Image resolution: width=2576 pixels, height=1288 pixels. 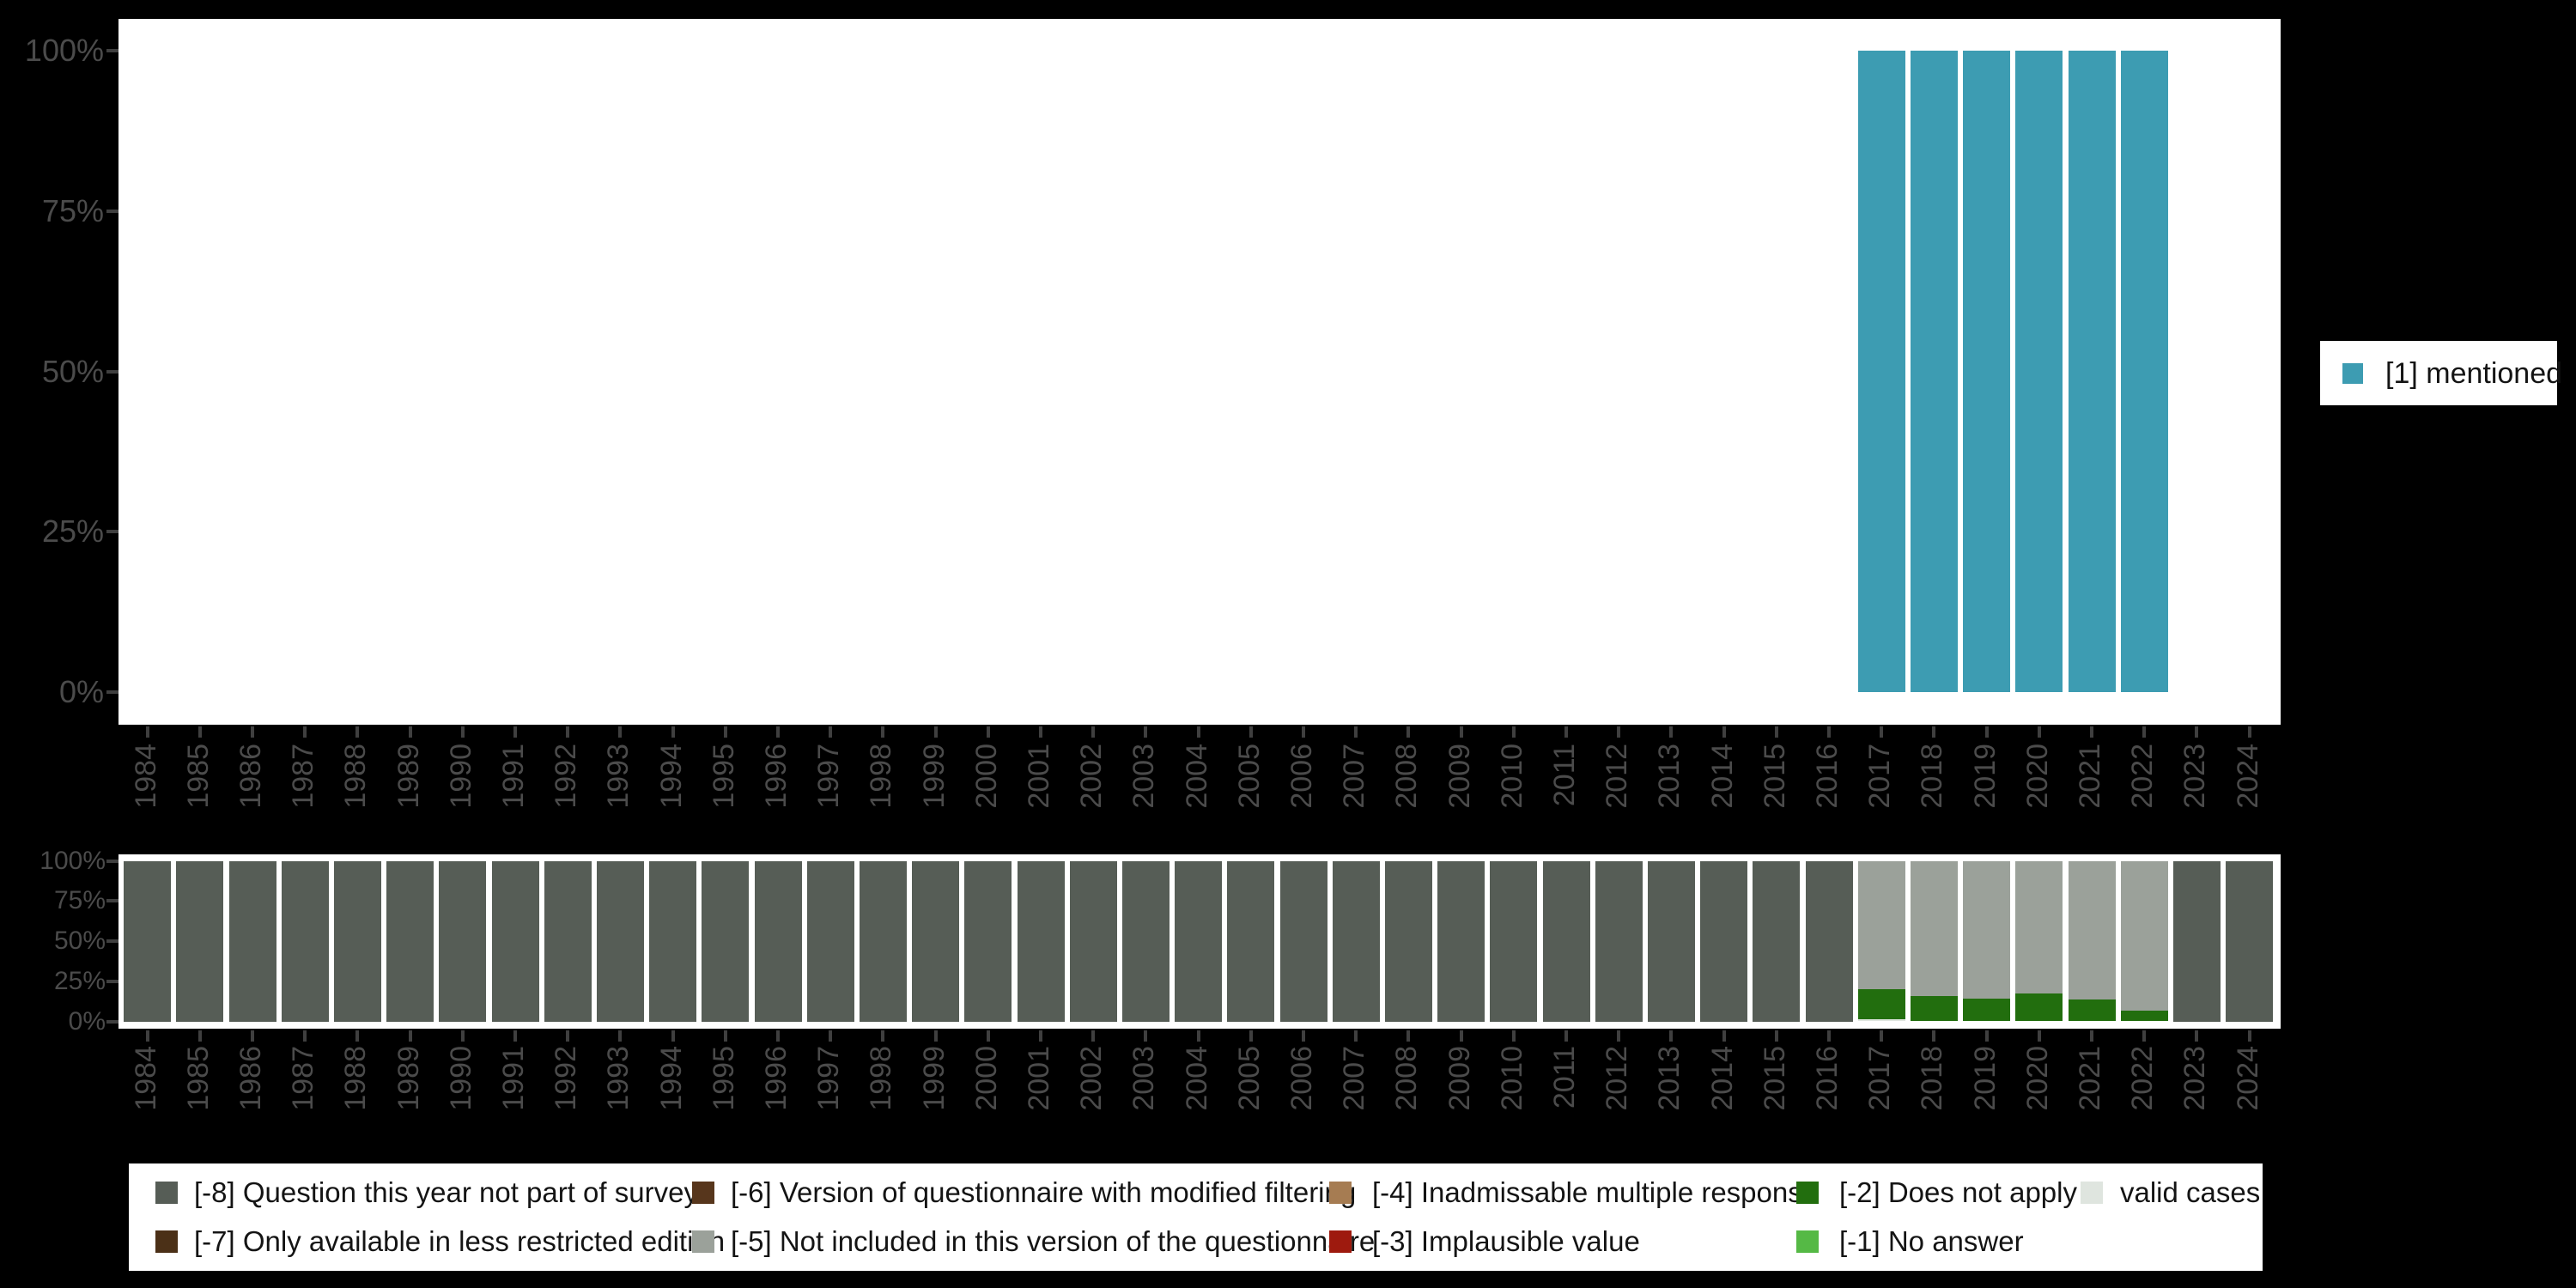 What do you see at coordinates (1041, 941) in the screenshot?
I see `bottom-bar-2001-segment-m8` at bounding box center [1041, 941].